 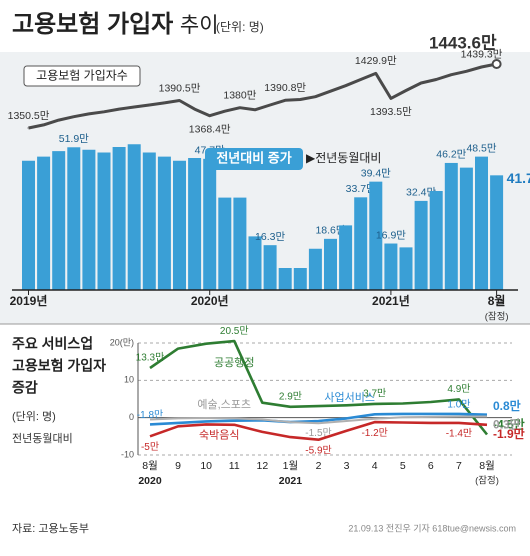 What do you see at coordinates (29, 116) in the screenshot?
I see `line-value-label: 1350.5만` at bounding box center [29, 116].